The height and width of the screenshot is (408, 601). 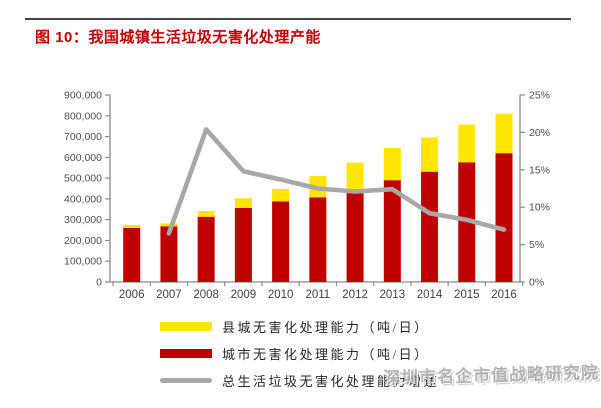 What do you see at coordinates (331, 381) in the screenshot?
I see `legend-label-growth: 总生活垃圾无害化处理能力增速` at bounding box center [331, 381].